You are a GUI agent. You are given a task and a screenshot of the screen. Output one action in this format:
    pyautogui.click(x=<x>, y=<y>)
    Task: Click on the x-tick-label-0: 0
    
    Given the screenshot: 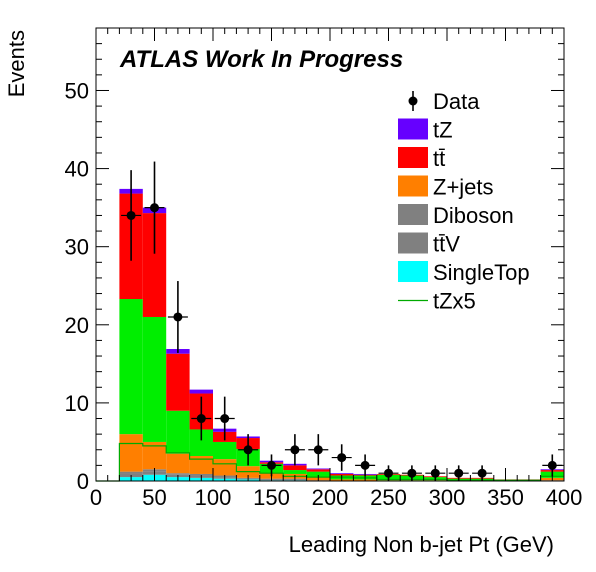 What is the action you would take?
    pyautogui.click(x=96, y=497)
    